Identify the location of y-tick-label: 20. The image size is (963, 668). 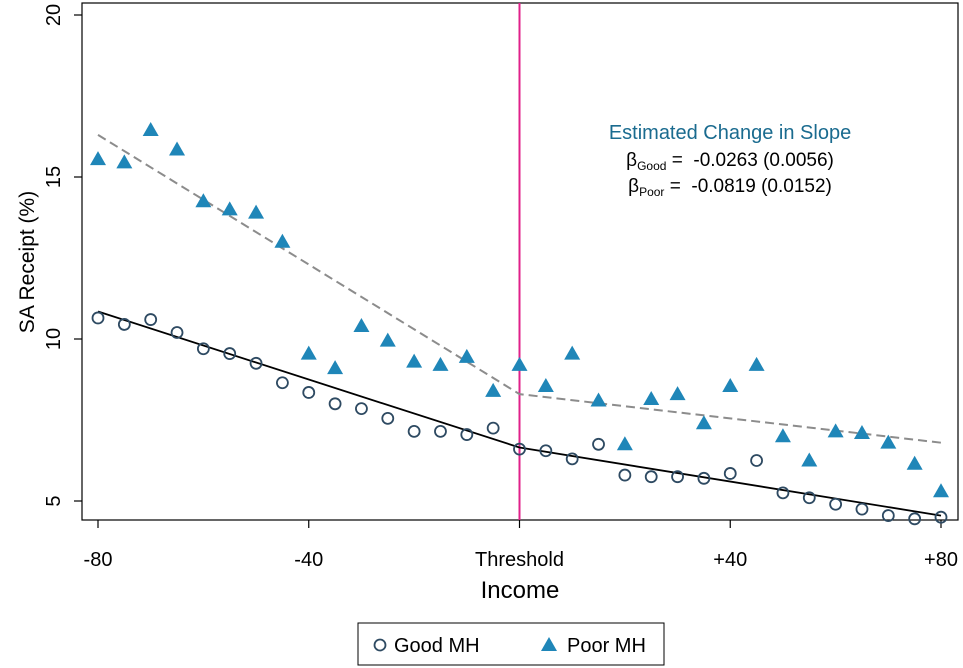
(54, 15).